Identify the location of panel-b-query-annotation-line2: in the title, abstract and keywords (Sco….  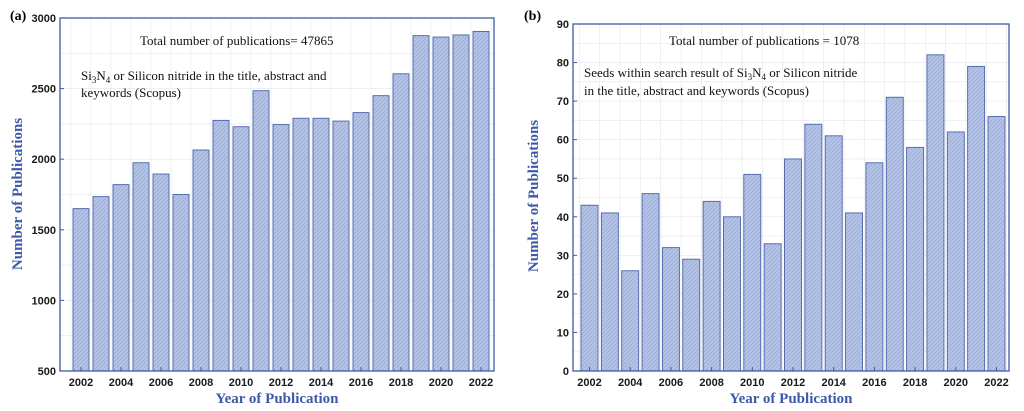
(696, 90).